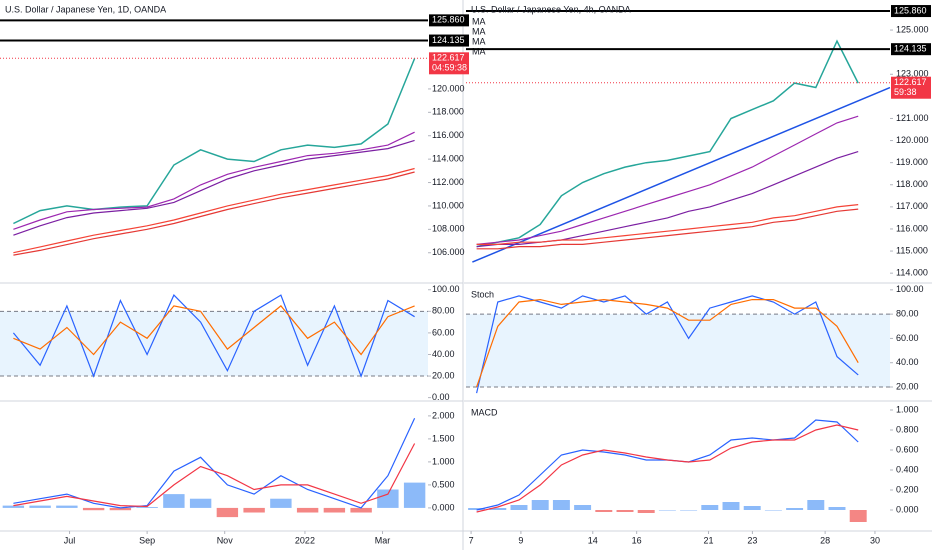 The image size is (932, 550). Describe the element at coordinates (907, 429) in the screenshot. I see `y-tick-label: 0.800` at that location.